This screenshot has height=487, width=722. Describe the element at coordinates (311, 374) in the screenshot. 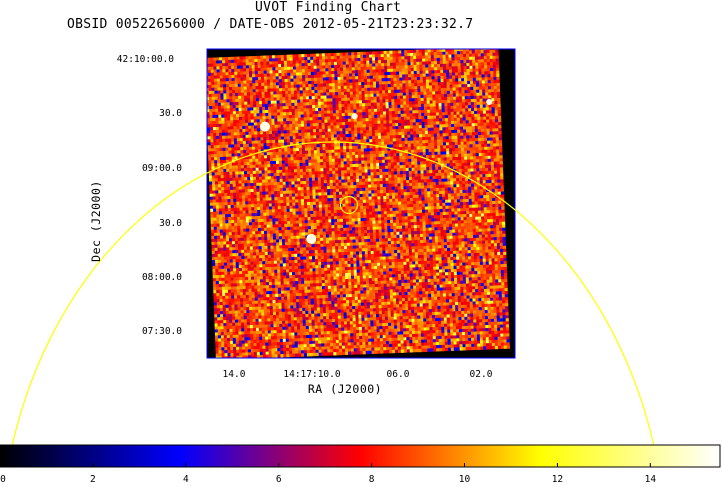

I see `x-tick-label: 14:17:10.0` at that location.